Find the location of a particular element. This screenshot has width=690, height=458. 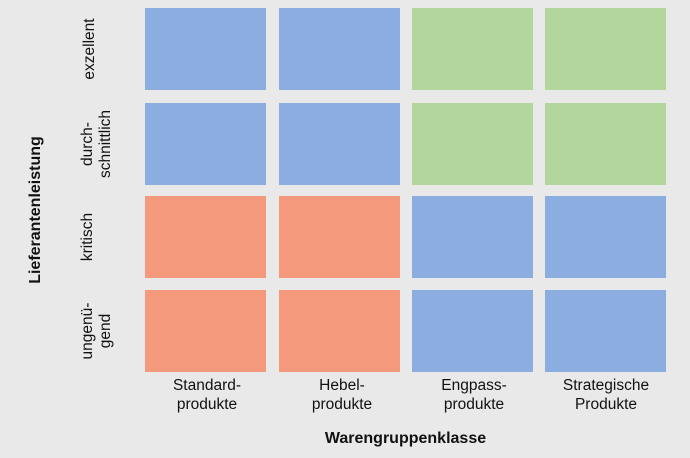

matrix-cell-r3-c1 is located at coordinates (339, 331).